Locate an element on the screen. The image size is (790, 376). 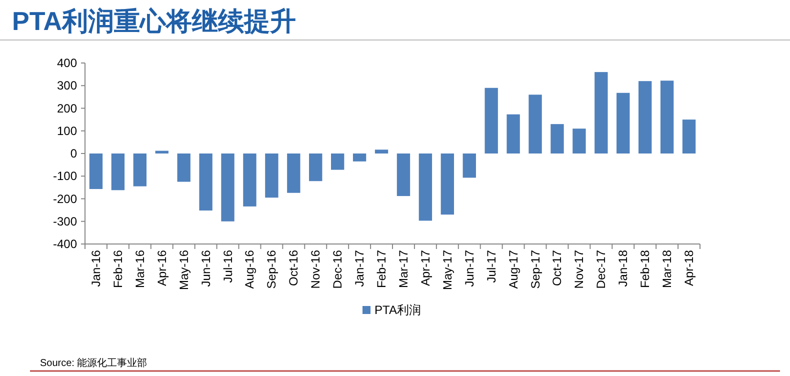
chart-title: PTA利润重心将继续提升 is located at coordinates (154, 21).